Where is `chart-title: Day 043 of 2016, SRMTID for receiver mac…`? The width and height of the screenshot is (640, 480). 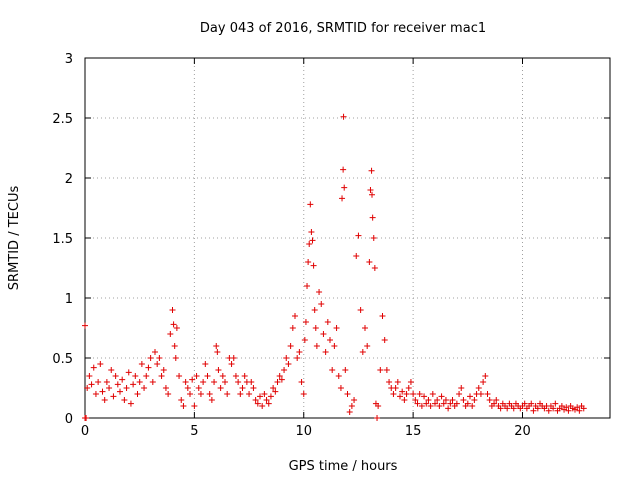 chart-title: Day 043 of 2016, SRMTID for receiver mac… is located at coordinates (343, 28).